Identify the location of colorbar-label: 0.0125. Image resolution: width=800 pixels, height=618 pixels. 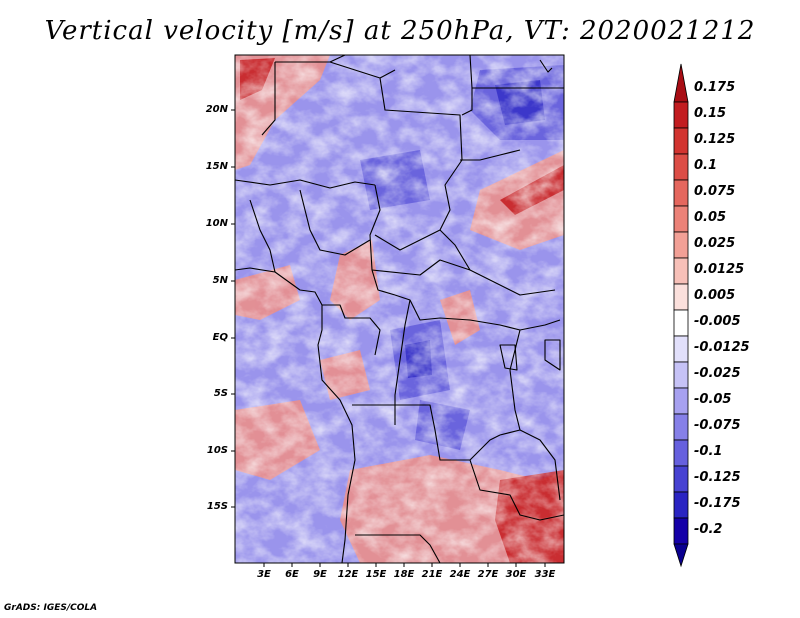
(719, 269).